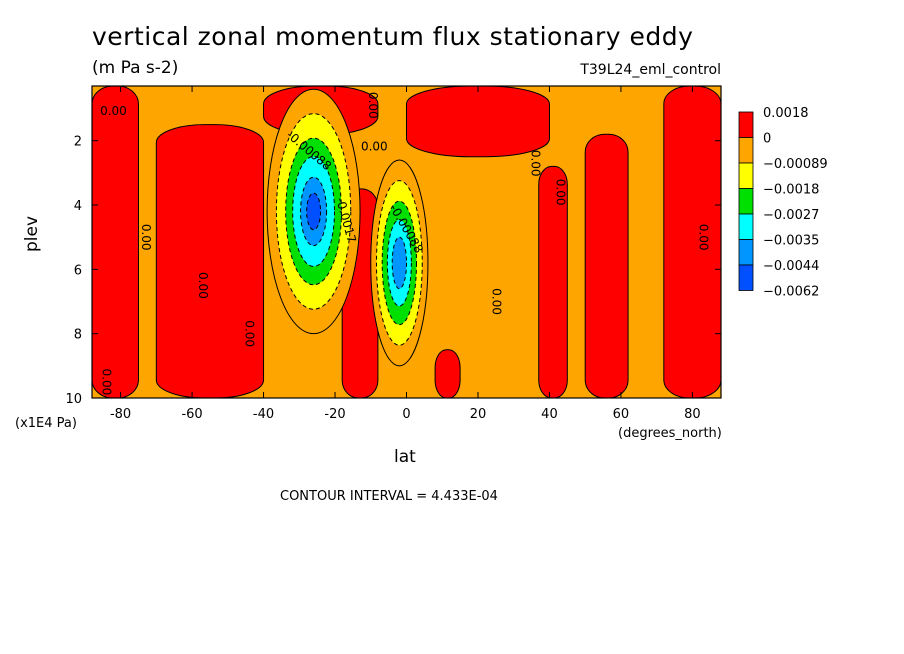 This screenshot has height=654, width=904. What do you see at coordinates (767, 139) in the screenshot?
I see `legend-label-1: 0` at bounding box center [767, 139].